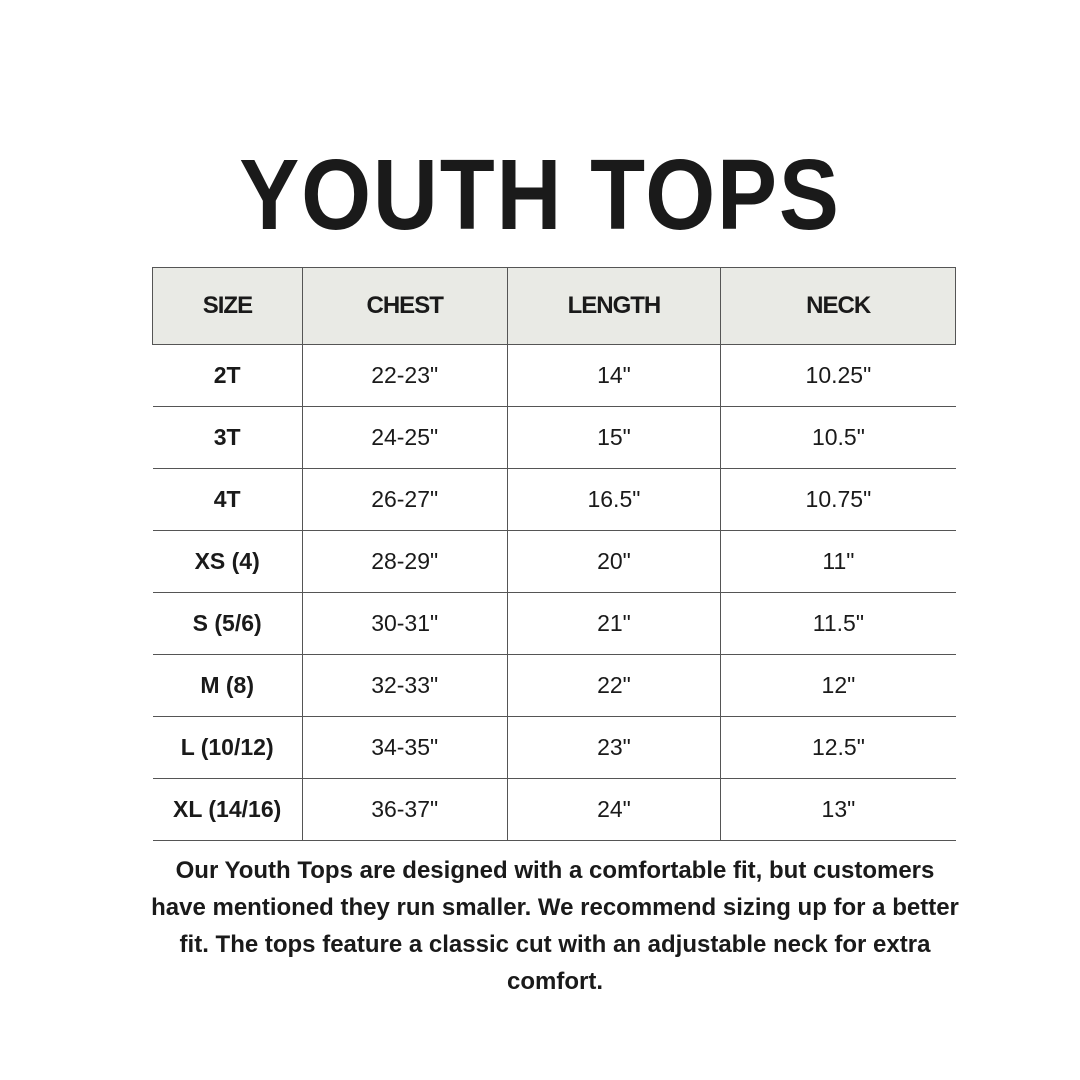 This screenshot has width=1080, height=1080. What do you see at coordinates (838, 747) in the screenshot?
I see `cell-neck: 12.5"` at bounding box center [838, 747].